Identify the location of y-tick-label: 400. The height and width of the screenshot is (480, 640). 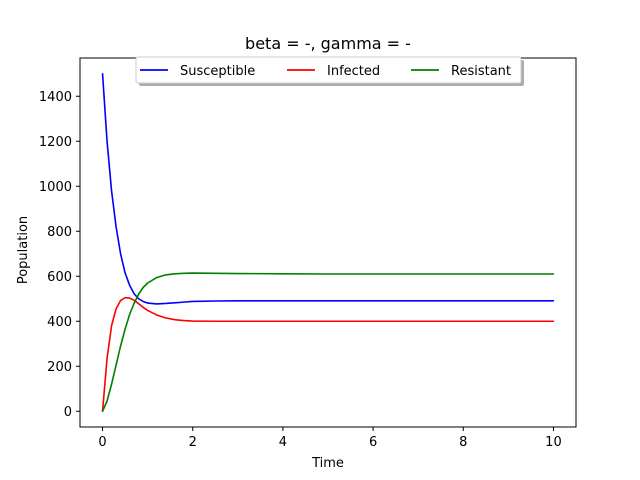
(59, 322).